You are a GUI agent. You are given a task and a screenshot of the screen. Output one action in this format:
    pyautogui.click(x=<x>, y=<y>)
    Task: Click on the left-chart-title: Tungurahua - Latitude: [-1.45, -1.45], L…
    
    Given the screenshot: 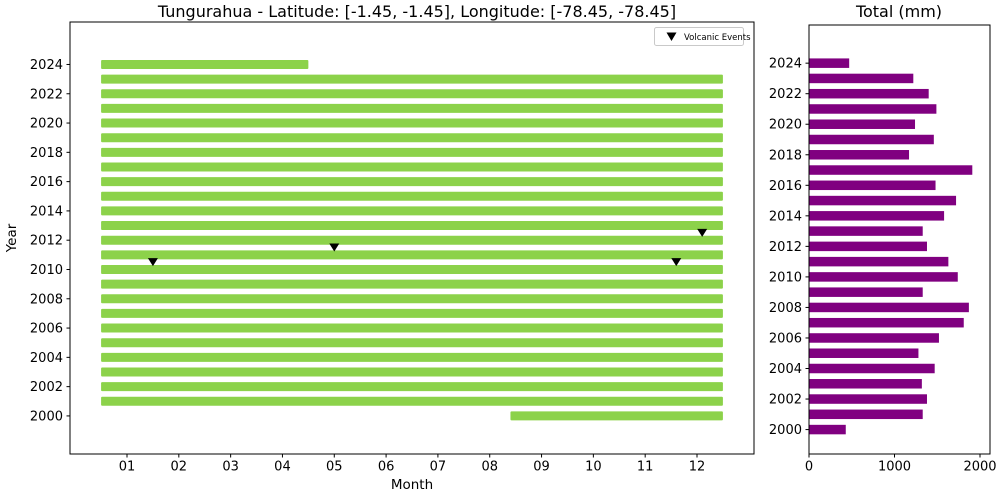 What is the action you would take?
    pyautogui.click(x=416, y=11)
    